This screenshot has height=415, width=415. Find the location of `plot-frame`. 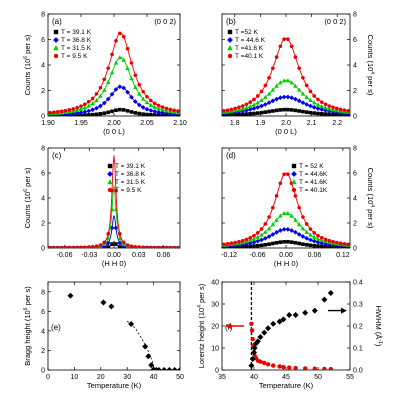

plot-frame is located at coordinates (286, 198).